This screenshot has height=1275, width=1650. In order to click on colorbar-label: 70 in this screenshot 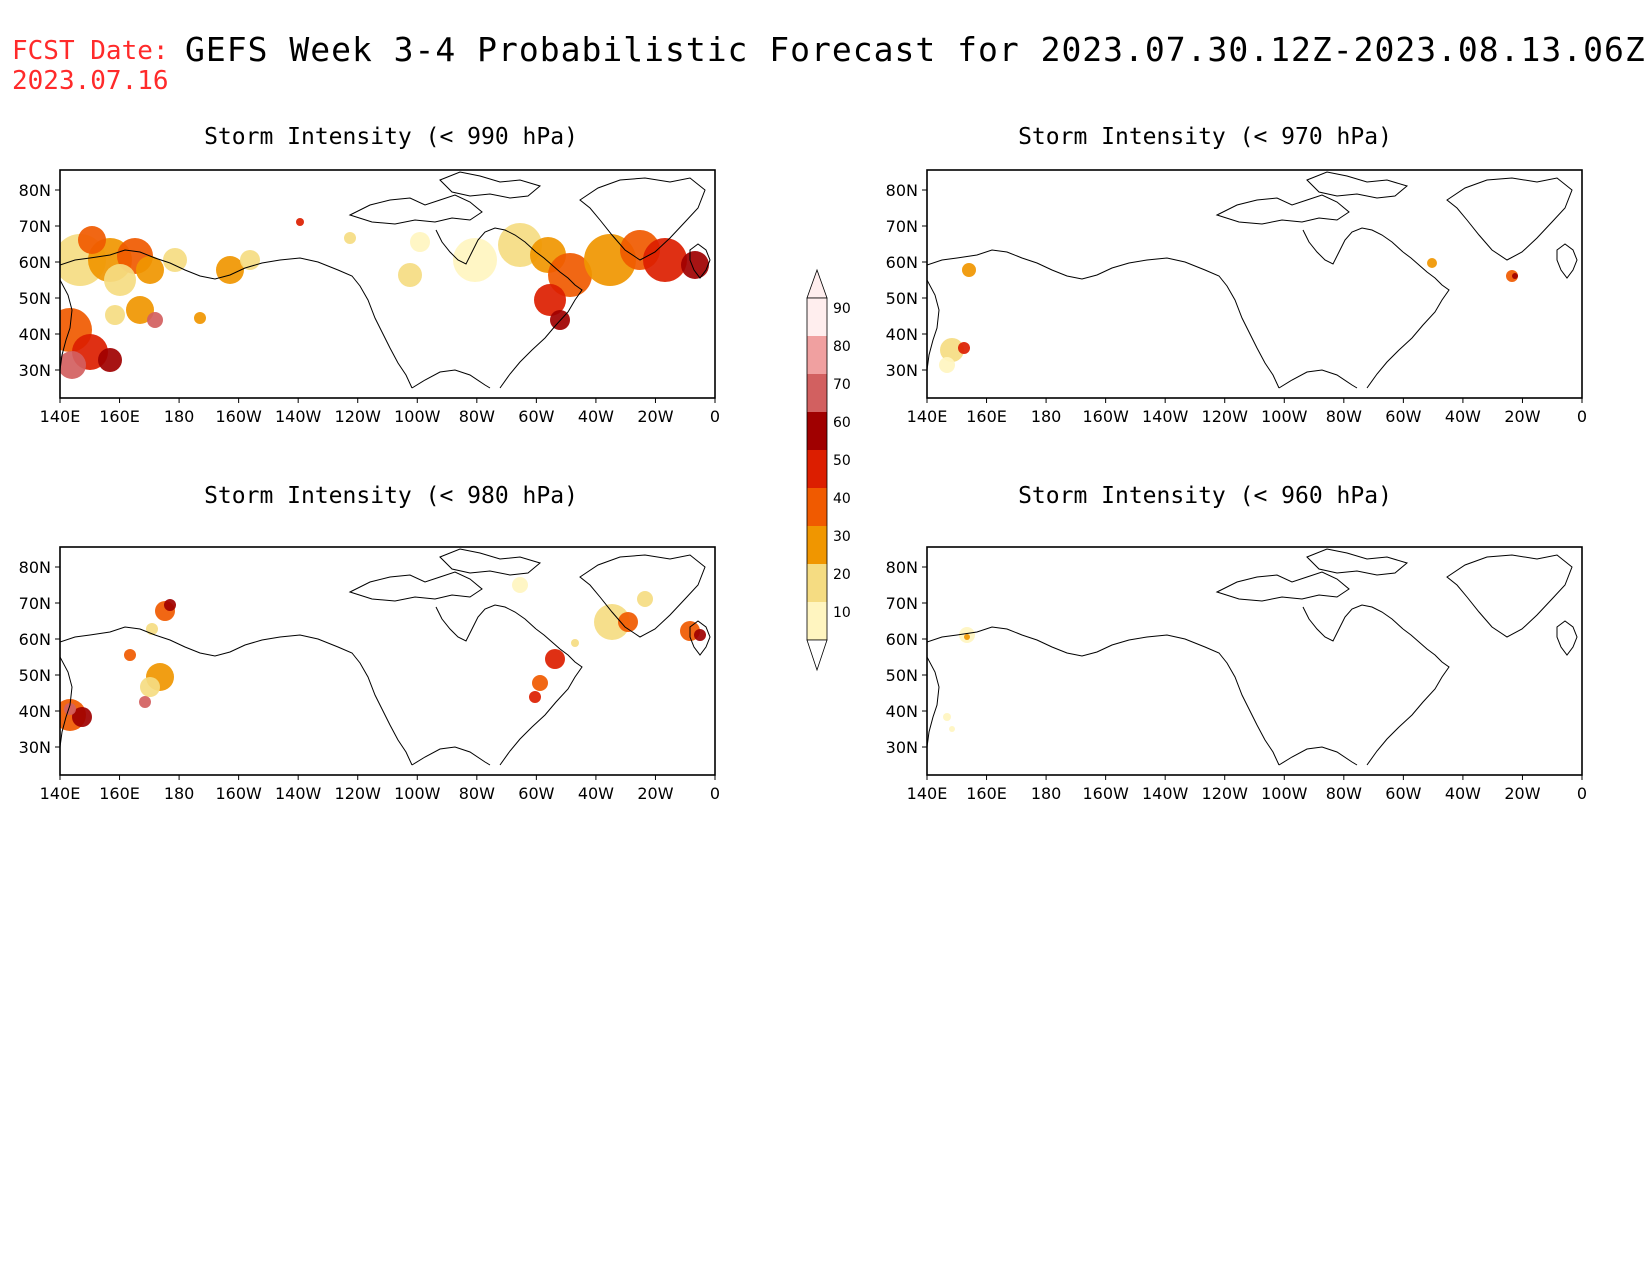, I will do `click(842, 385)`.